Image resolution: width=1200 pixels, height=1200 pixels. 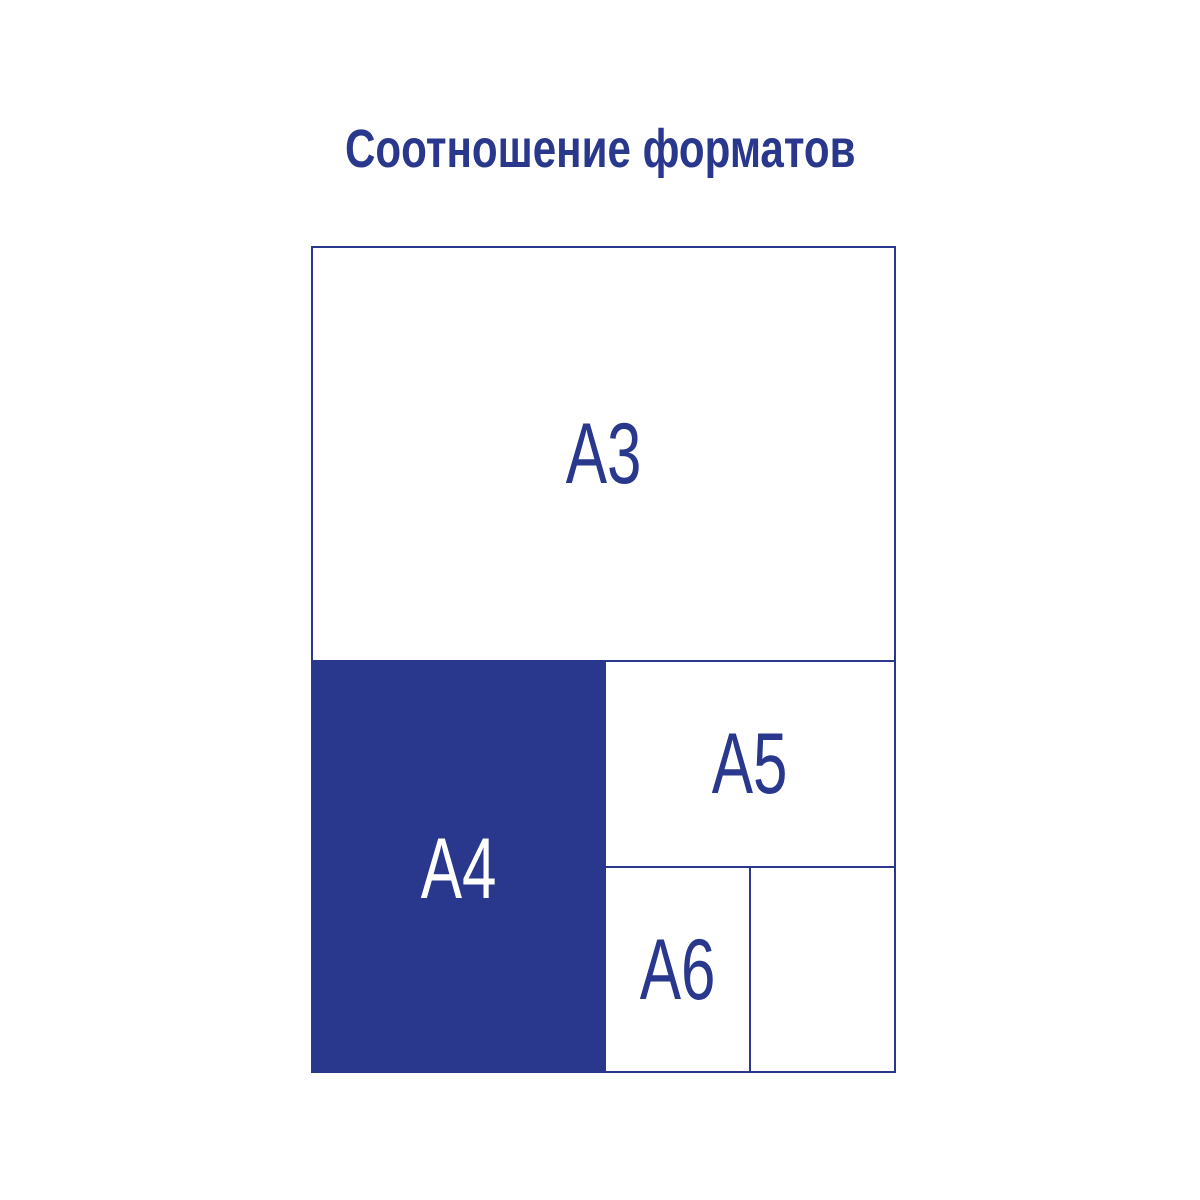 I want to click on diagram-title-text: Соотношение форматов, so click(x=600, y=149).